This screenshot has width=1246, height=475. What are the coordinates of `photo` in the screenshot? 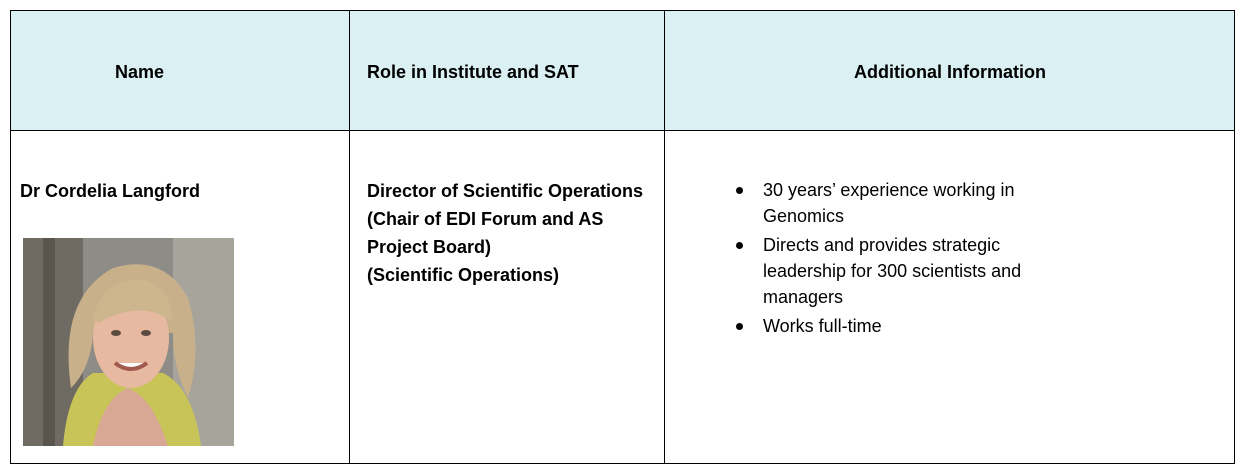 It's located at (128, 342).